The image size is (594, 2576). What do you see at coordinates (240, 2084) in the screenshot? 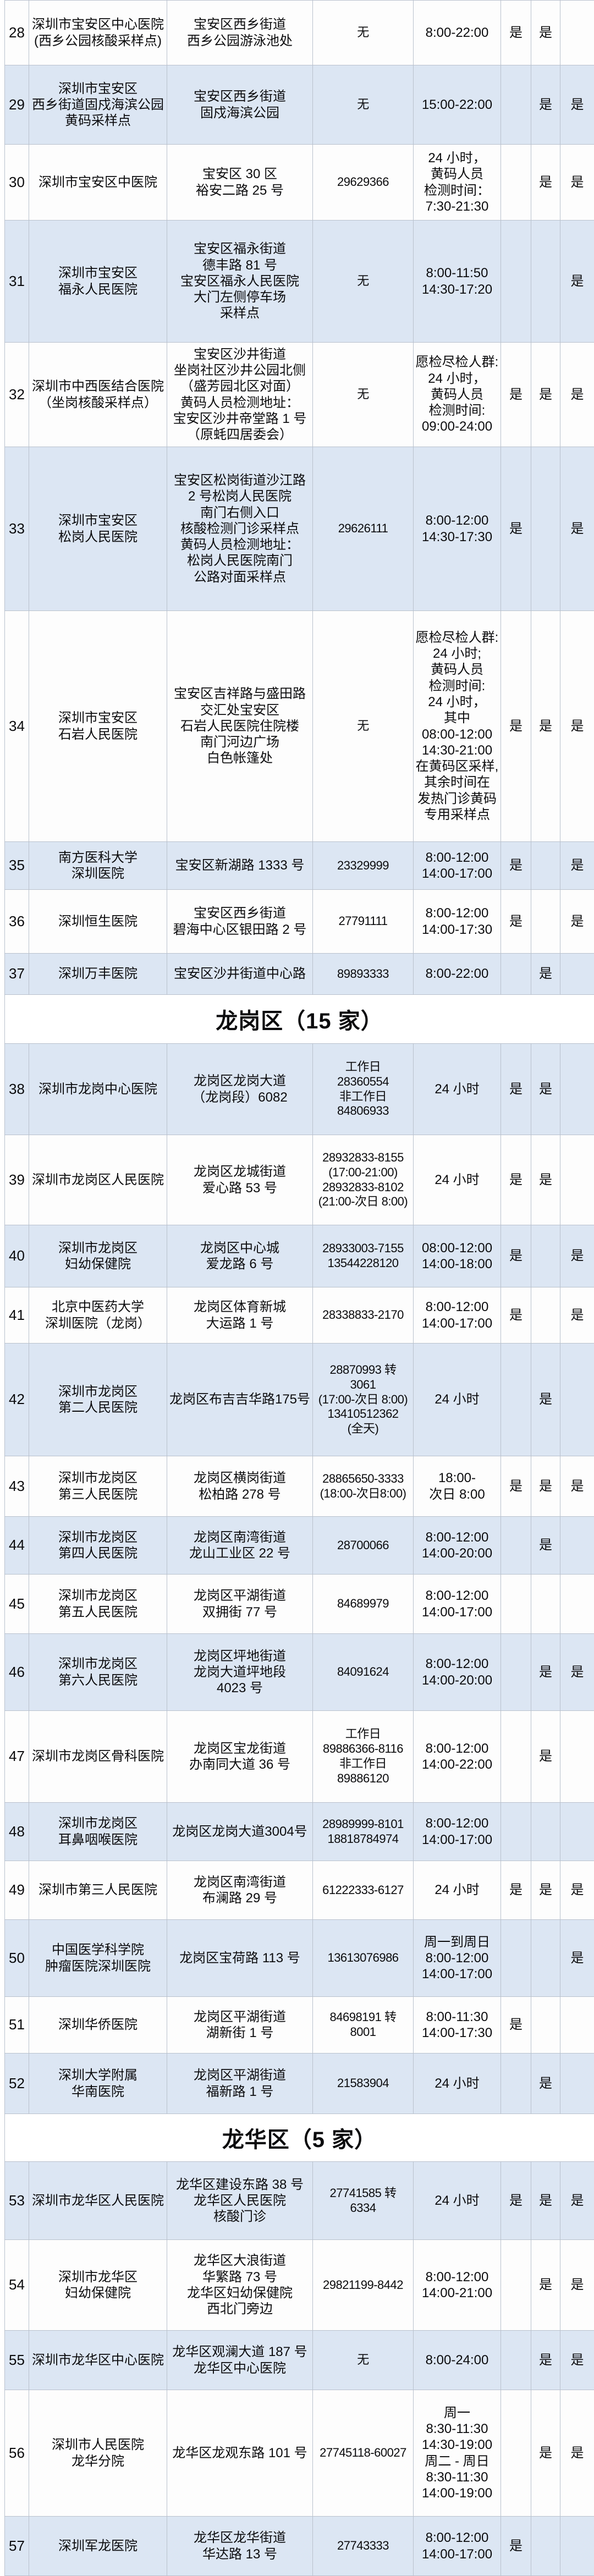
I see `address-cell: 龙岗区平湖街道 福新路 1 号` at bounding box center [240, 2084].